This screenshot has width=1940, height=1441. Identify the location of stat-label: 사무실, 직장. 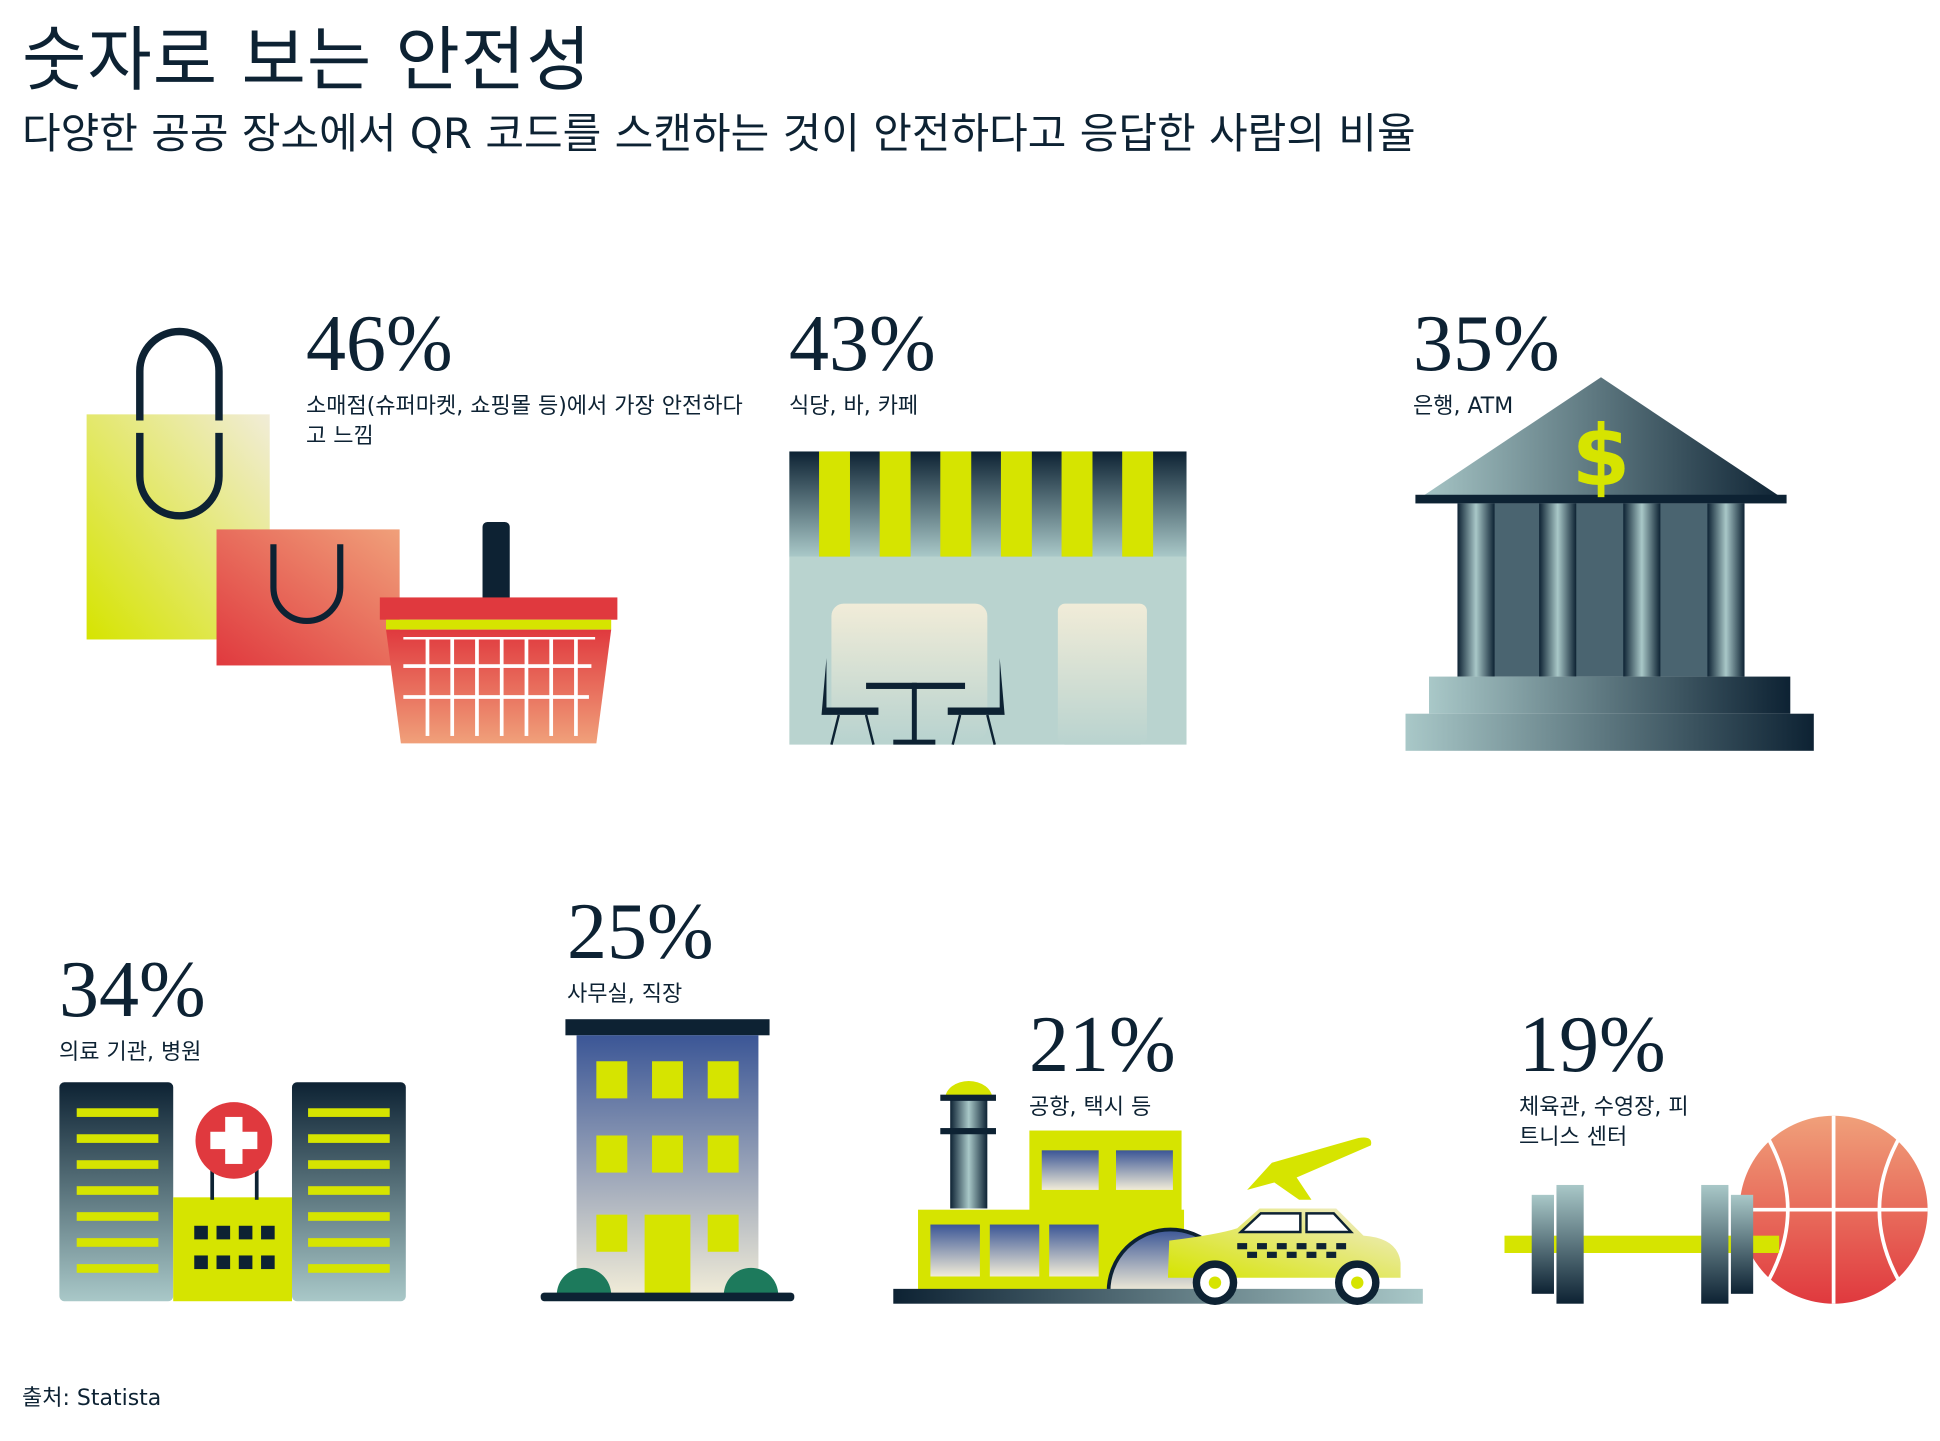
(625, 994).